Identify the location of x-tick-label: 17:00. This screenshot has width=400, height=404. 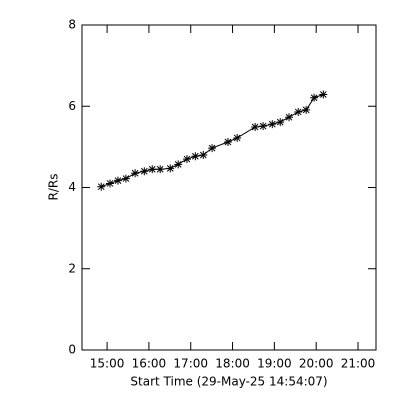
(190, 364).